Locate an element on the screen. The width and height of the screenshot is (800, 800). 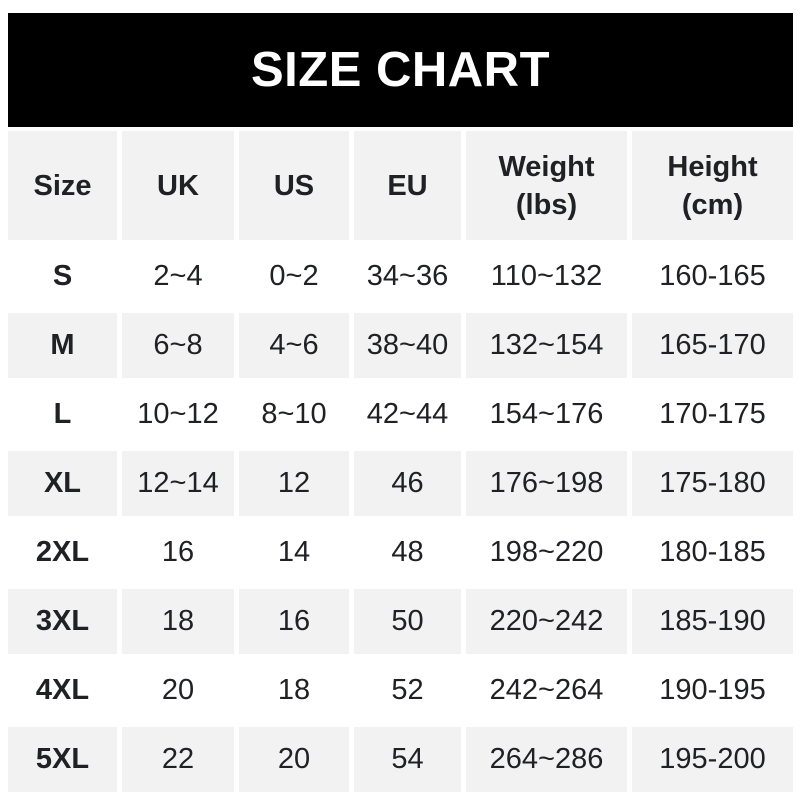
cell-weight: 198~220 is located at coordinates (546, 552).